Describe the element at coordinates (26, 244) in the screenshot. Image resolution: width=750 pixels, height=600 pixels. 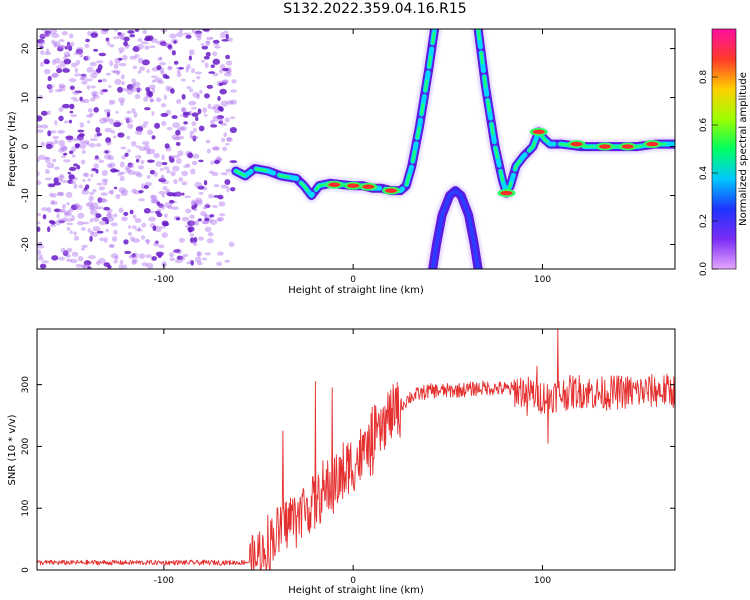
I see `y-tick-label: -20` at that location.